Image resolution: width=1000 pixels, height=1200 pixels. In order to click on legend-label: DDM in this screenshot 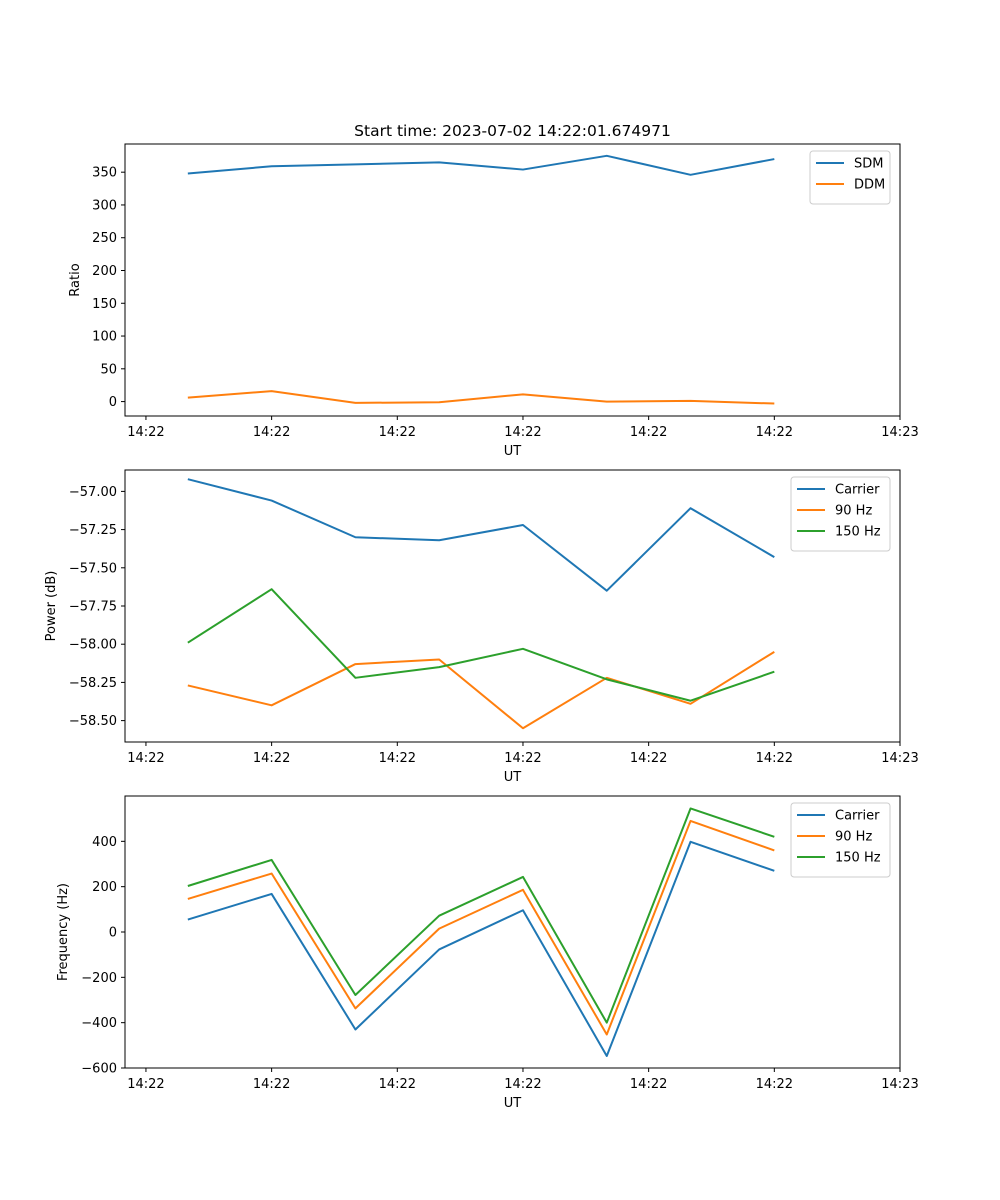, I will do `click(869, 185)`.